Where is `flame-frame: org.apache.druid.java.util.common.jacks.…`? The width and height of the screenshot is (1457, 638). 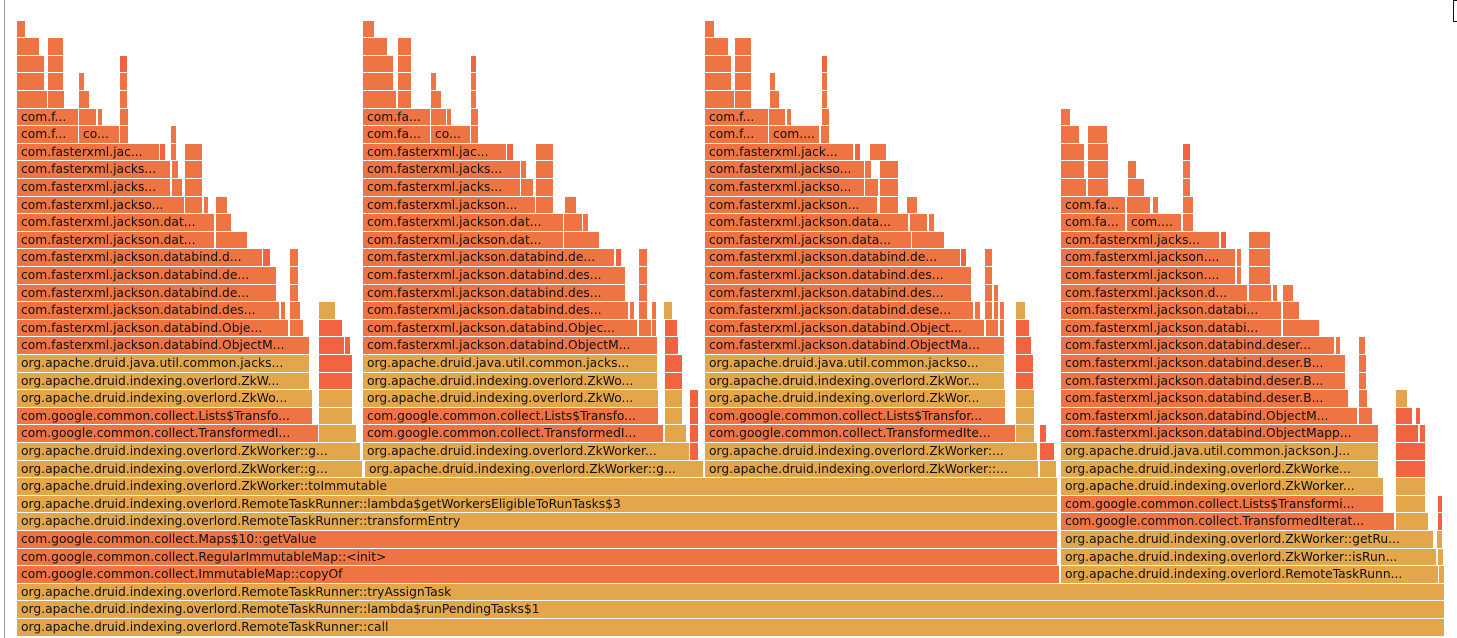
flame-frame: org.apache.druid.java.util.common.jacks.… is located at coordinates (510, 363).